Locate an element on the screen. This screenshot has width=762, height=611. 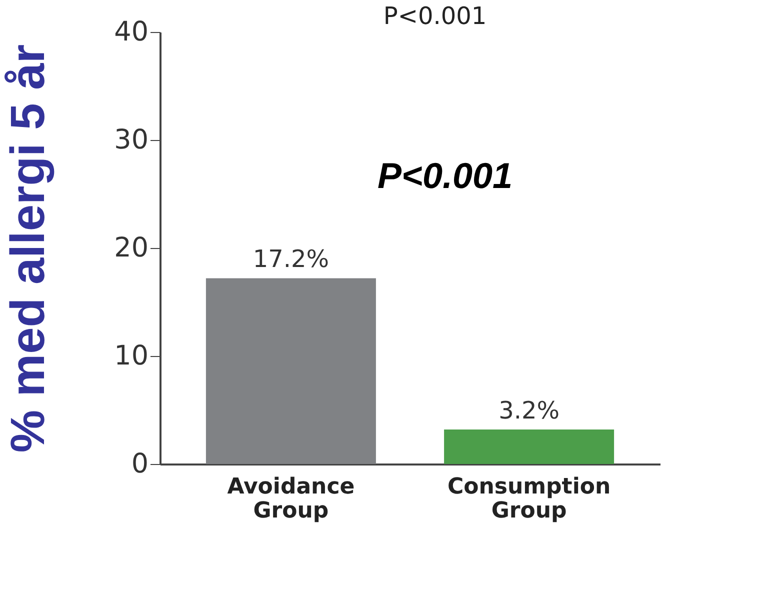
y-tick-label: 0 is located at coordinates (139, 464).